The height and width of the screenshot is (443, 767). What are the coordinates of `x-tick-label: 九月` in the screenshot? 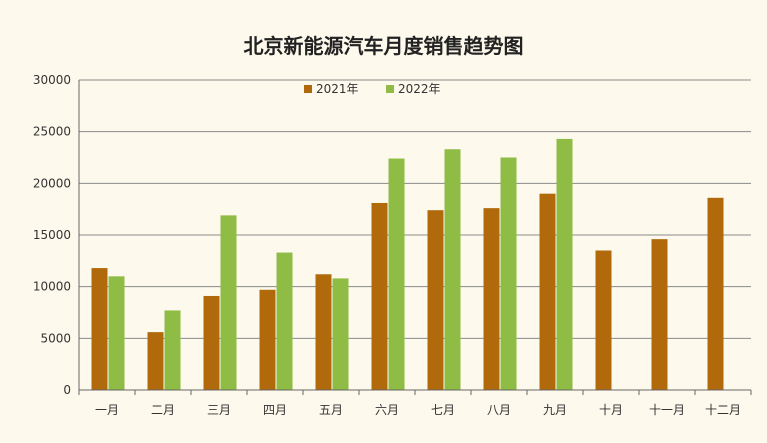 It's located at (555, 410).